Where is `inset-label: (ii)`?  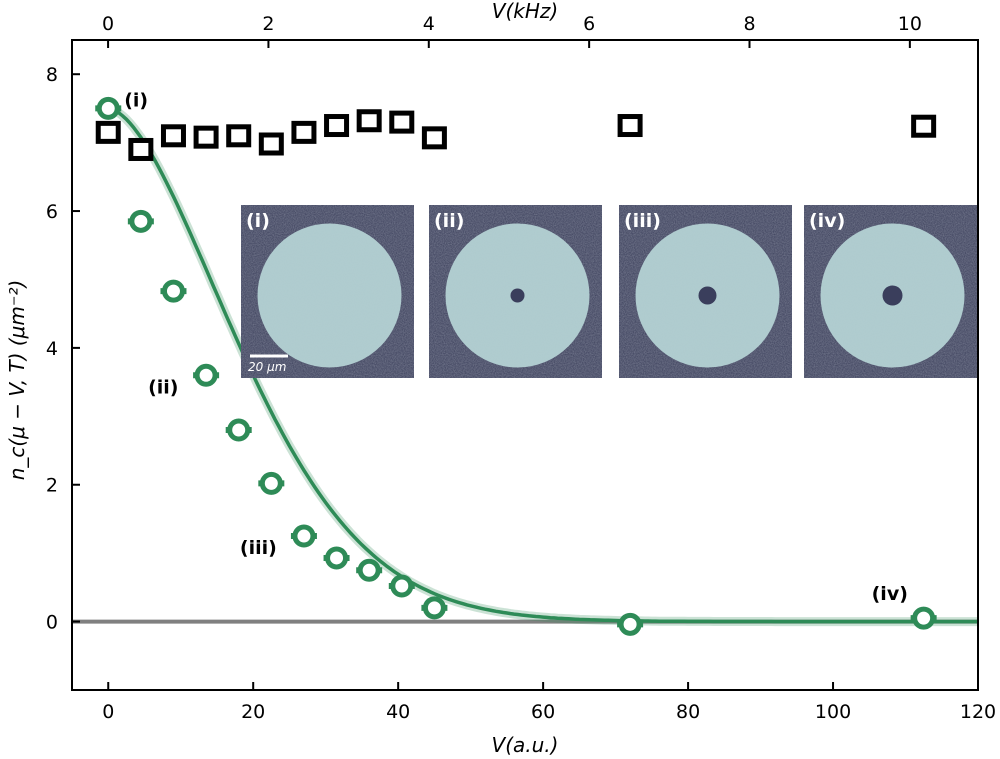
inset-label: (ii) is located at coordinates (449, 221).